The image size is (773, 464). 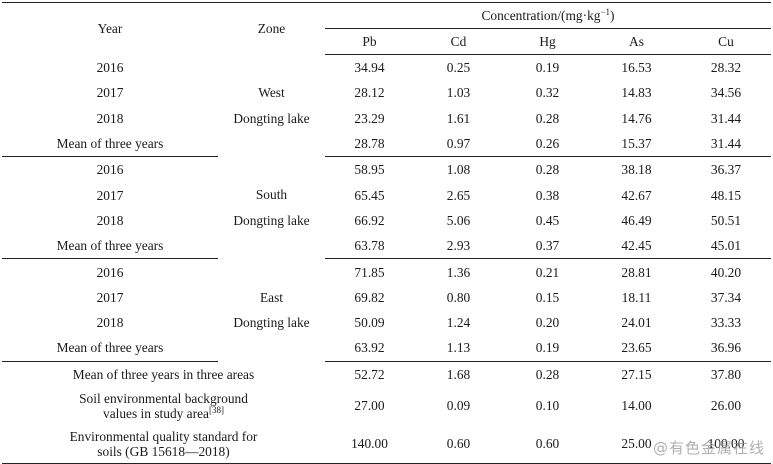 I want to click on header-concentration: Concentration/(mg·kg−1), so click(x=548, y=15).